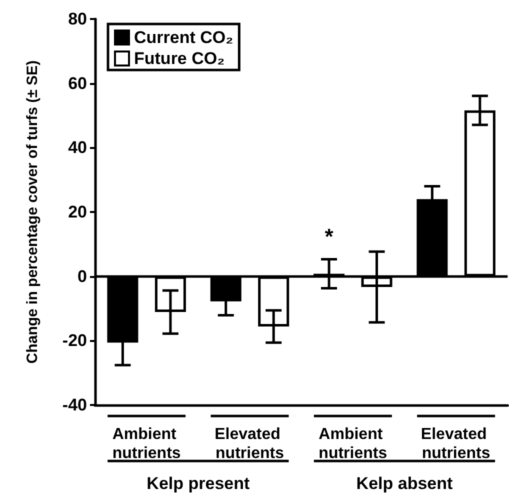 The height and width of the screenshot is (495, 509). Describe the element at coordinates (74, 405) in the screenshot. I see `y-tick-label: -40` at that location.